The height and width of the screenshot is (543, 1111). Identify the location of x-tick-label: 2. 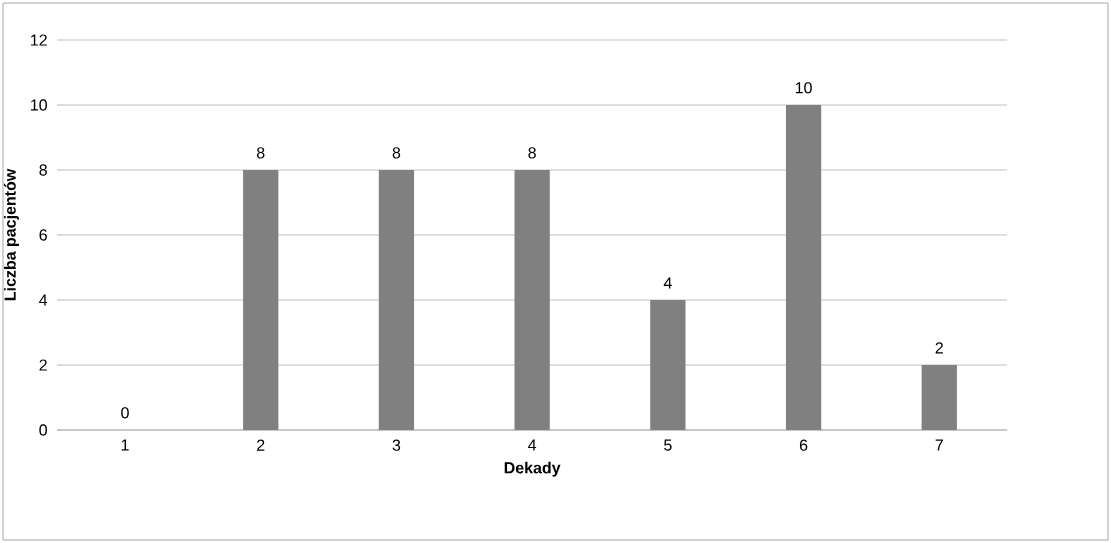
(261, 445).